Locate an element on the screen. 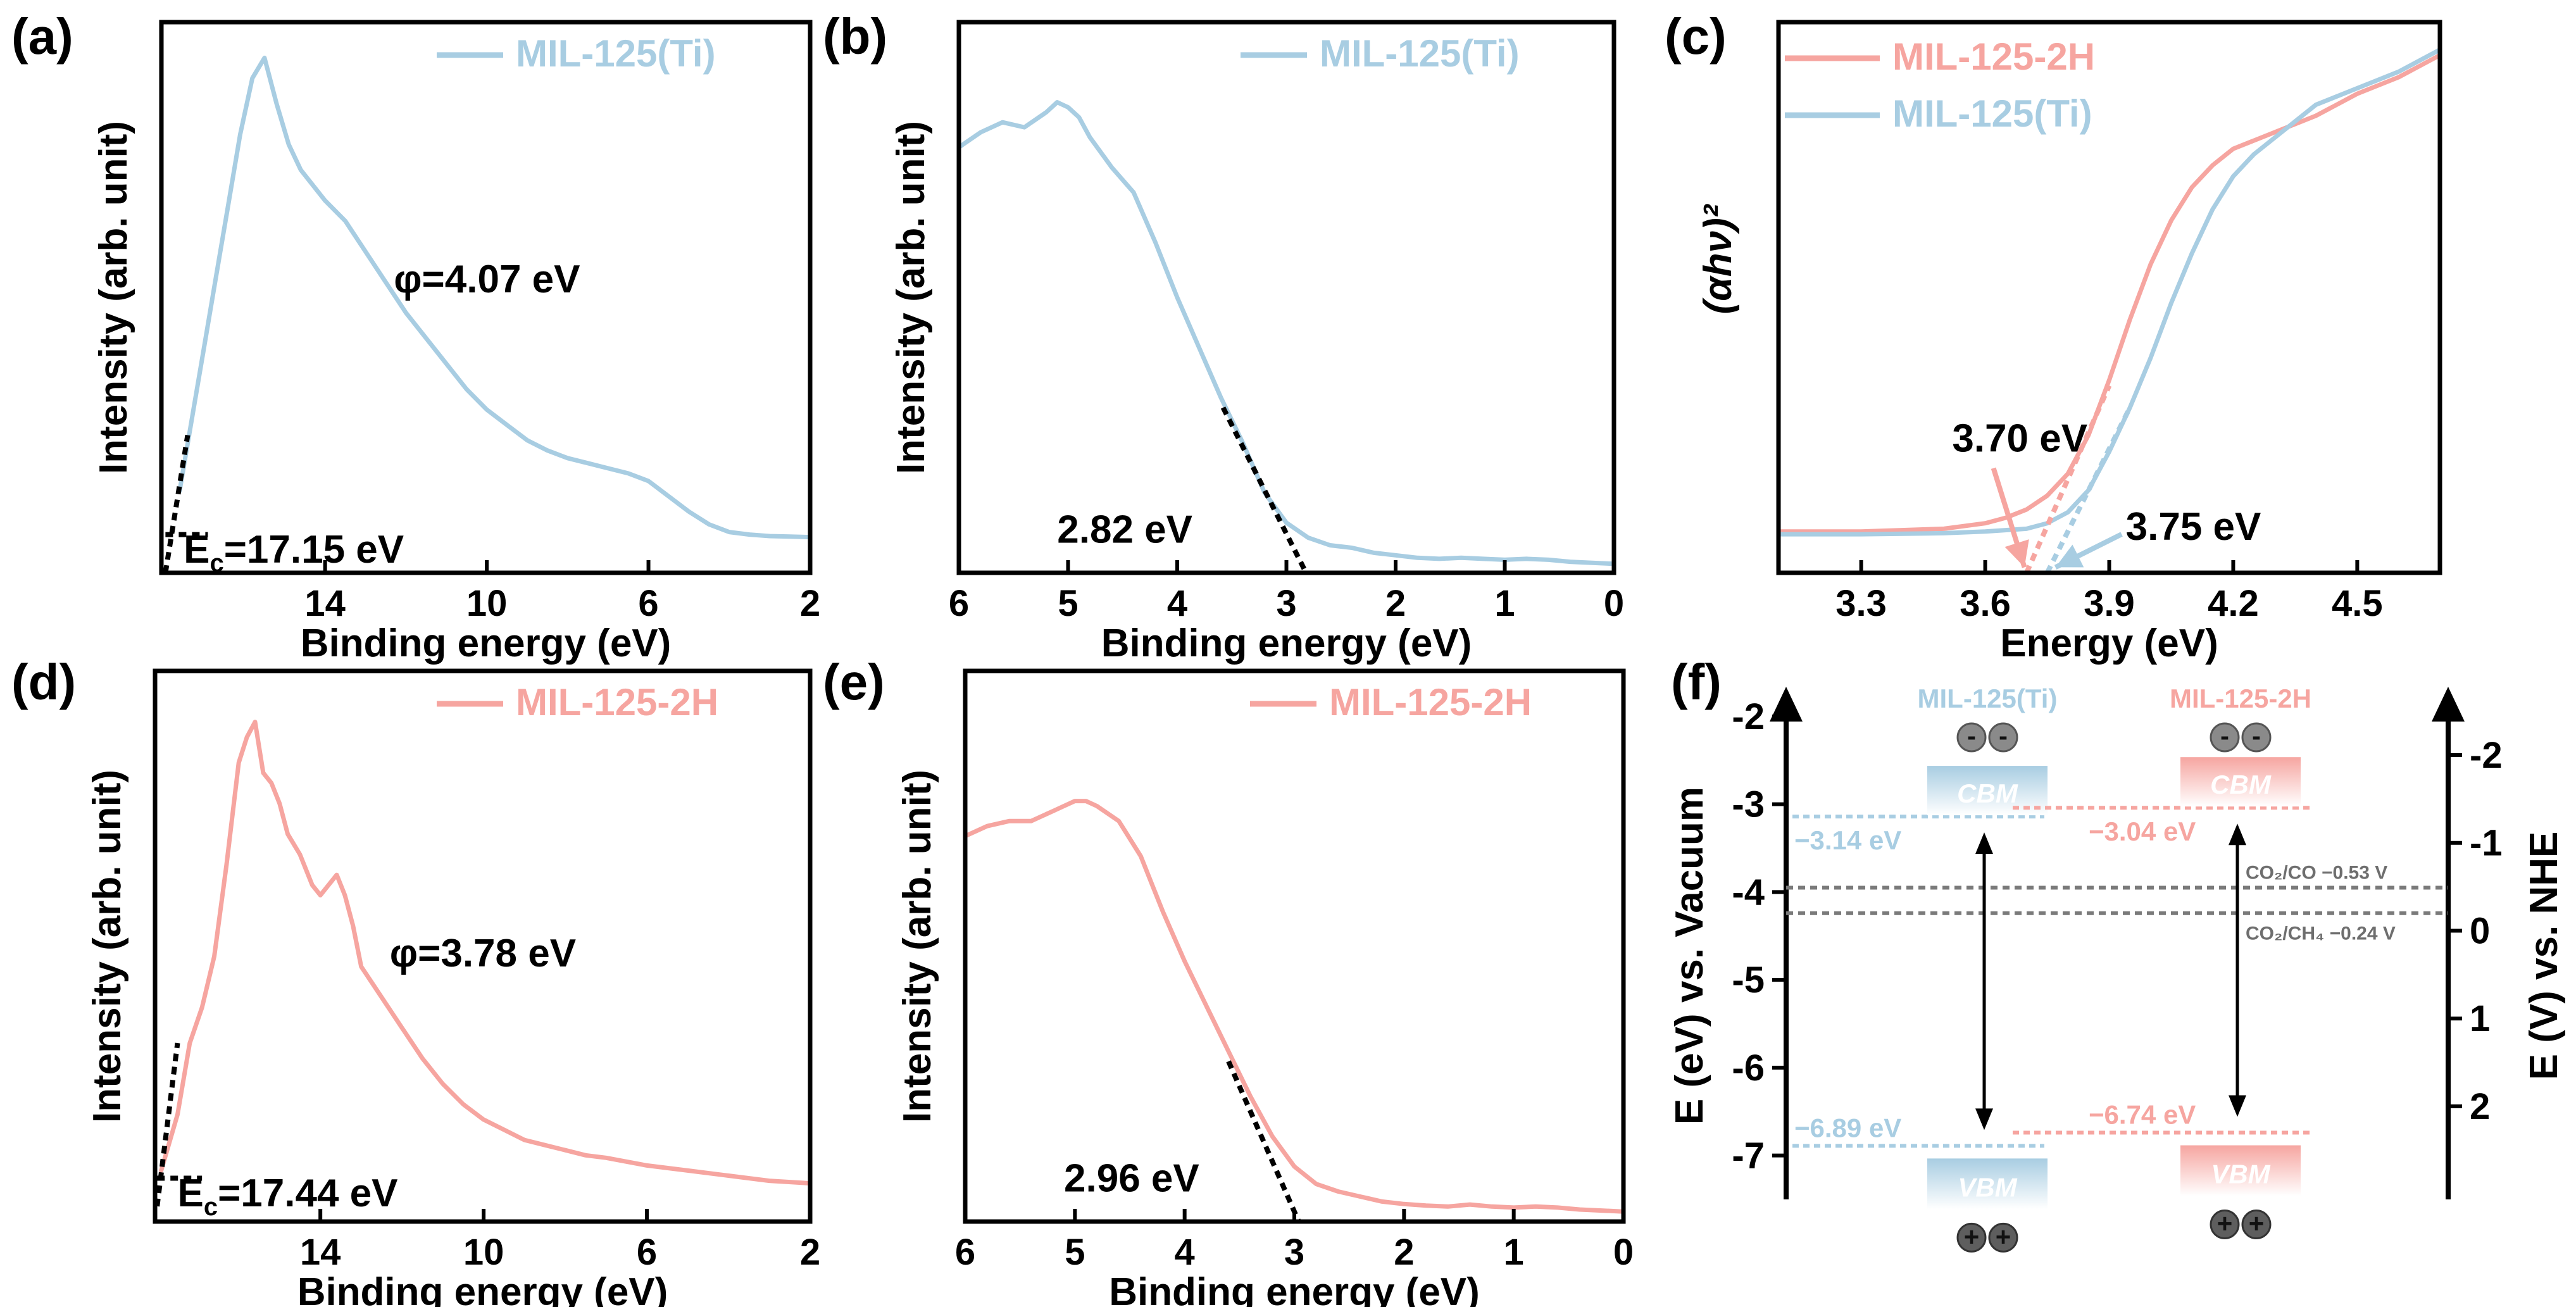 The image size is (2576, 1307). x-tick-label: 4 is located at coordinates (1177, 603).